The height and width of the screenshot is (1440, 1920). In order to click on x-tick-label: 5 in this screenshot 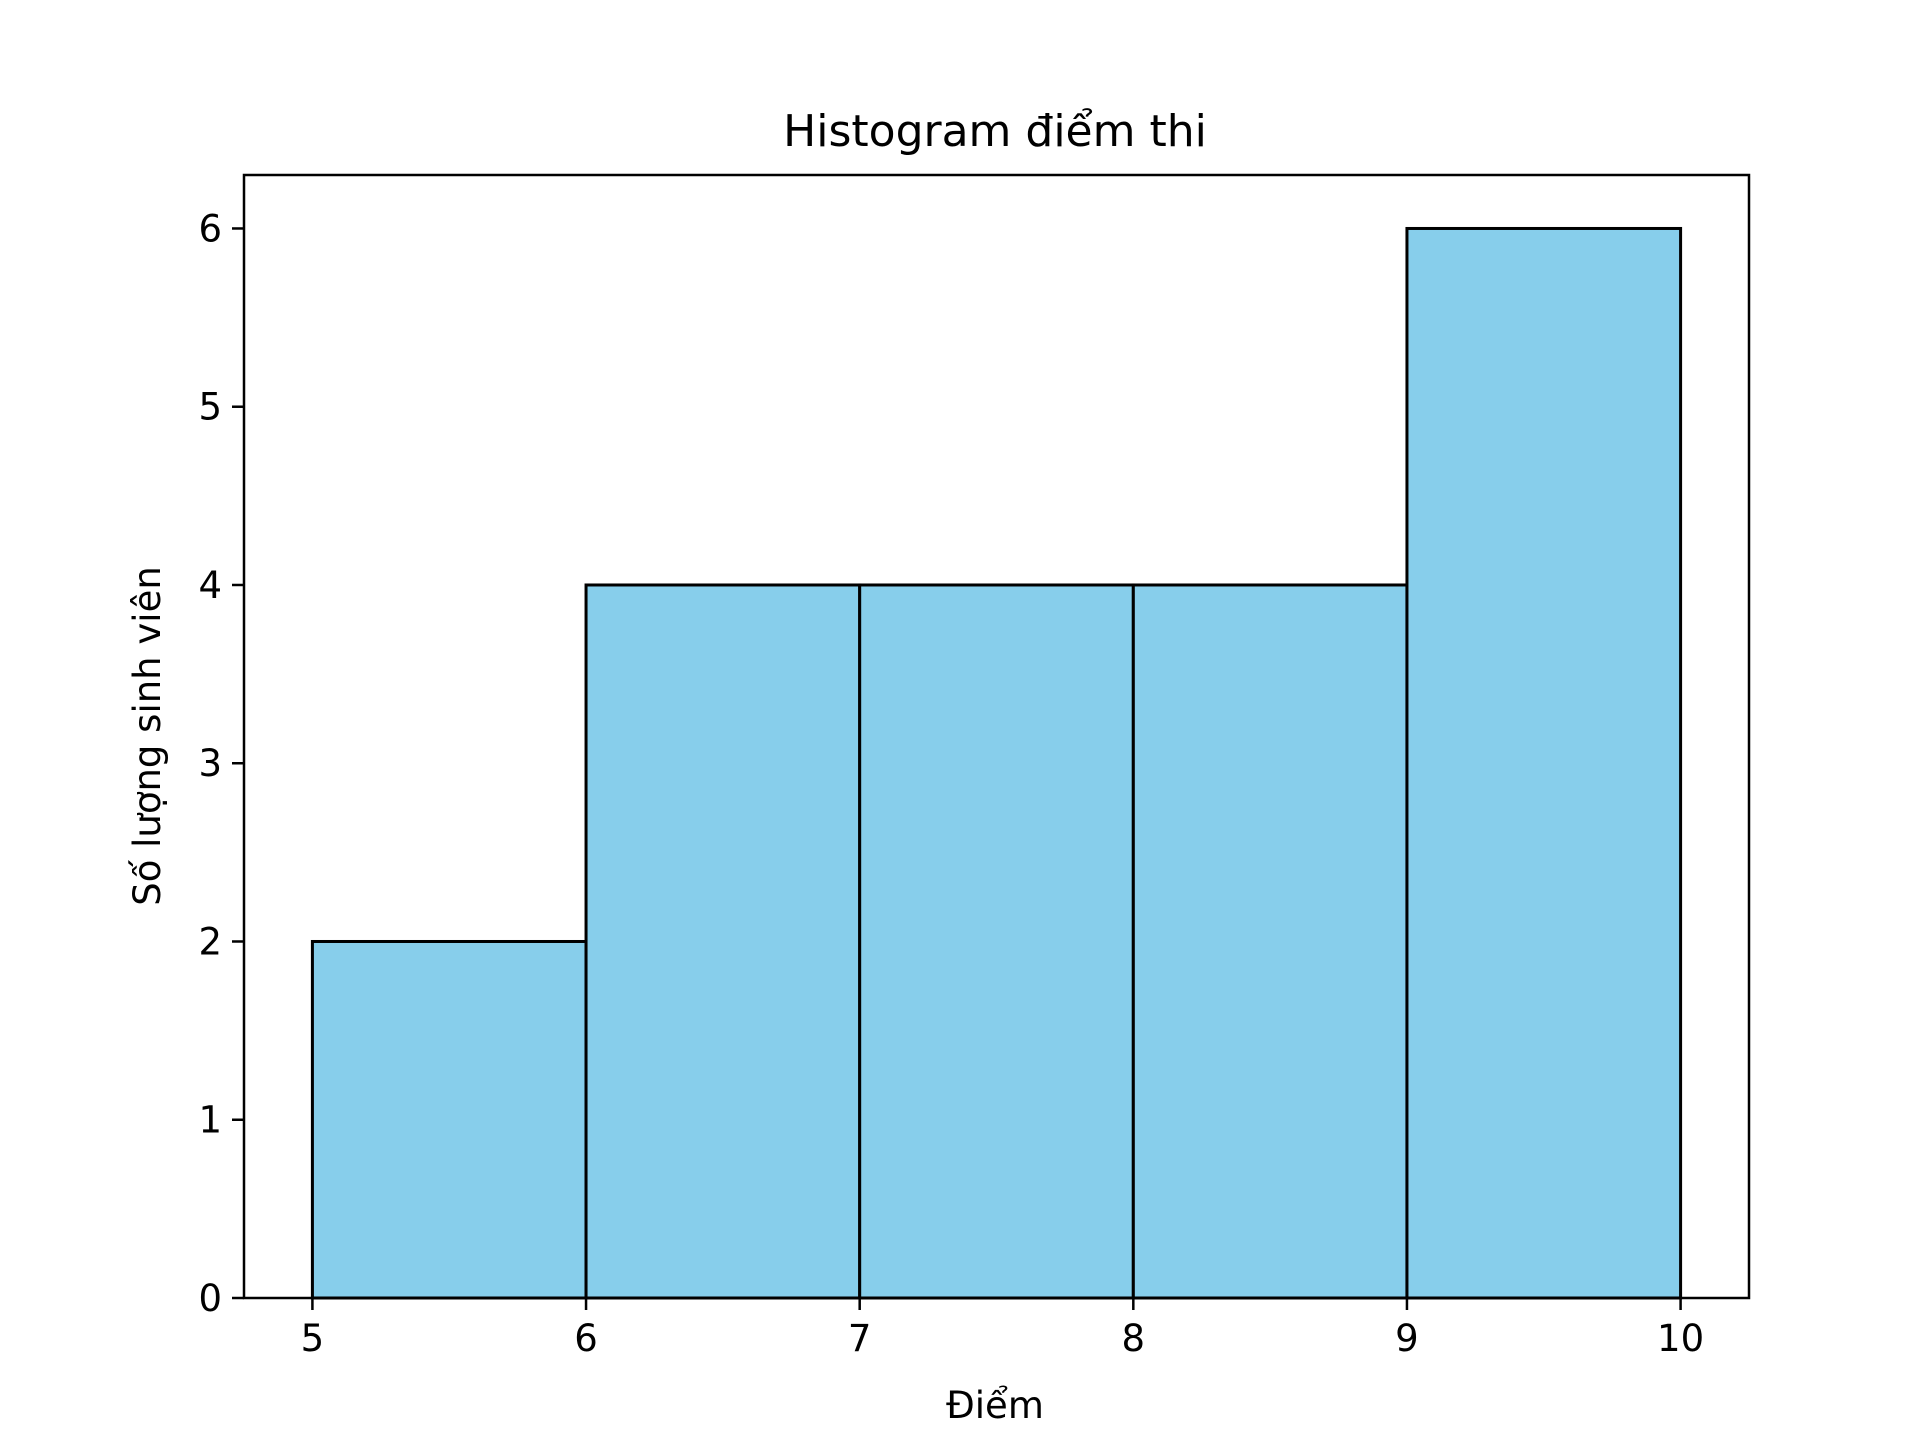, I will do `click(313, 1338)`.